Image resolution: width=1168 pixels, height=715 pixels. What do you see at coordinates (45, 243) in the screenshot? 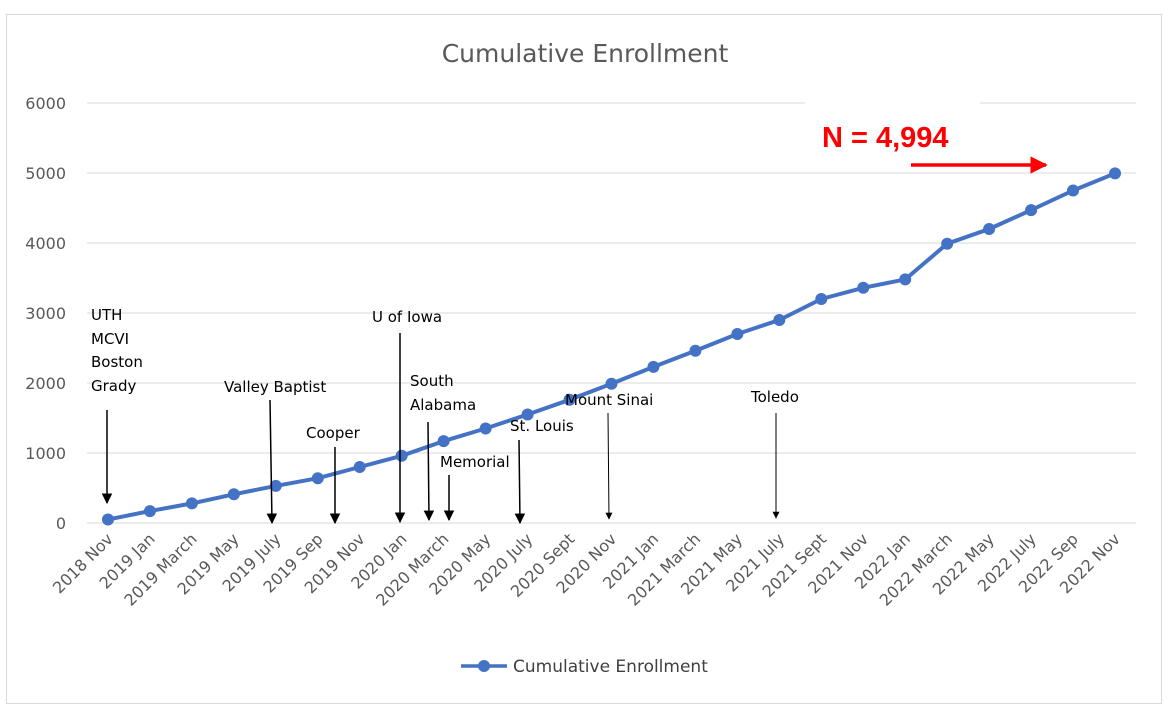
I see `y-tick-label: 4000` at bounding box center [45, 243].